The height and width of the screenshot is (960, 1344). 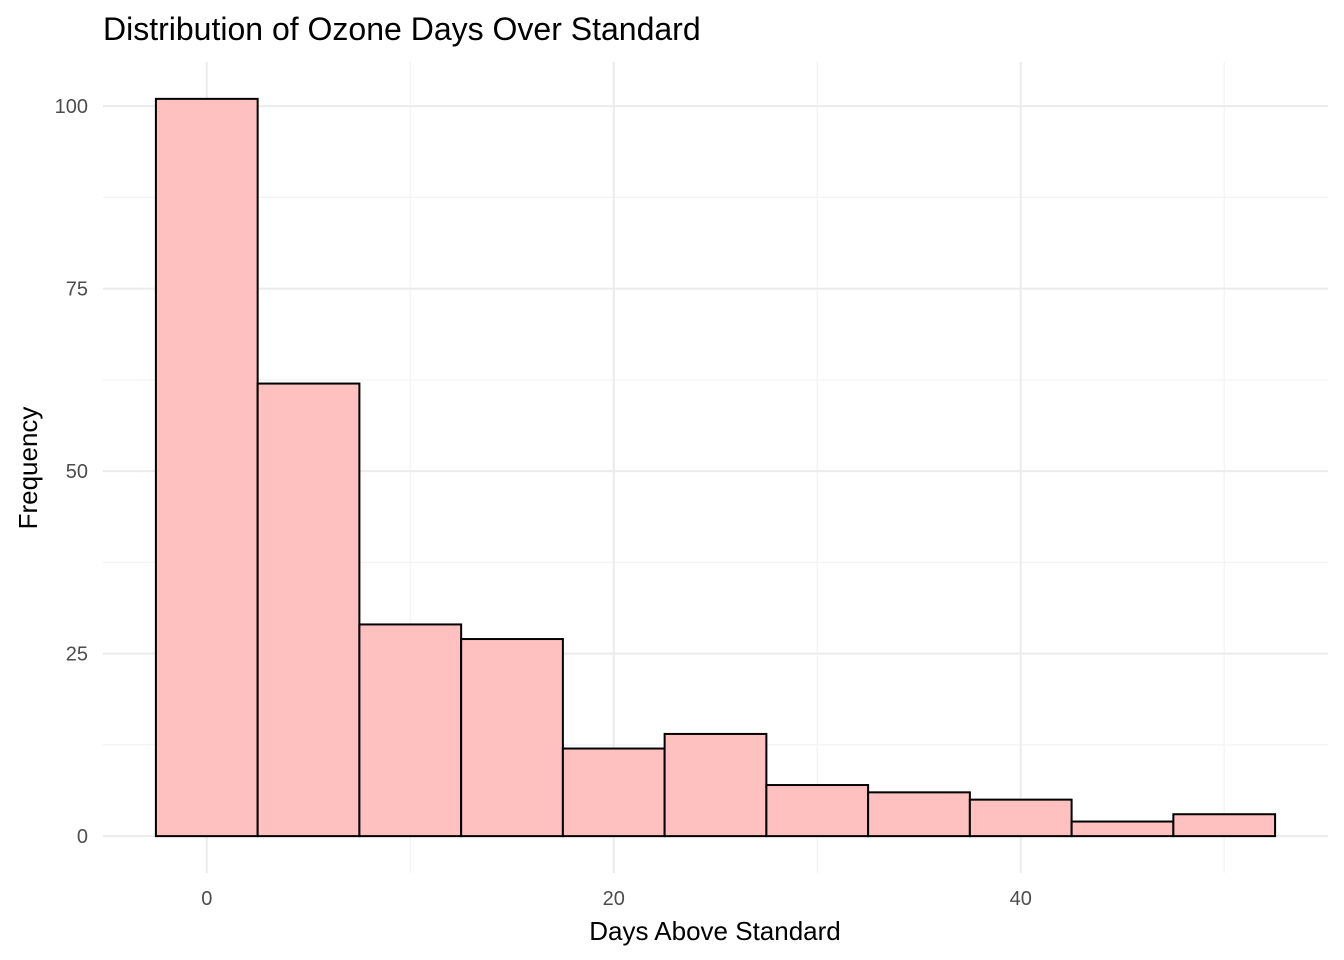 I want to click on x-tick-label: 0, so click(x=206, y=899).